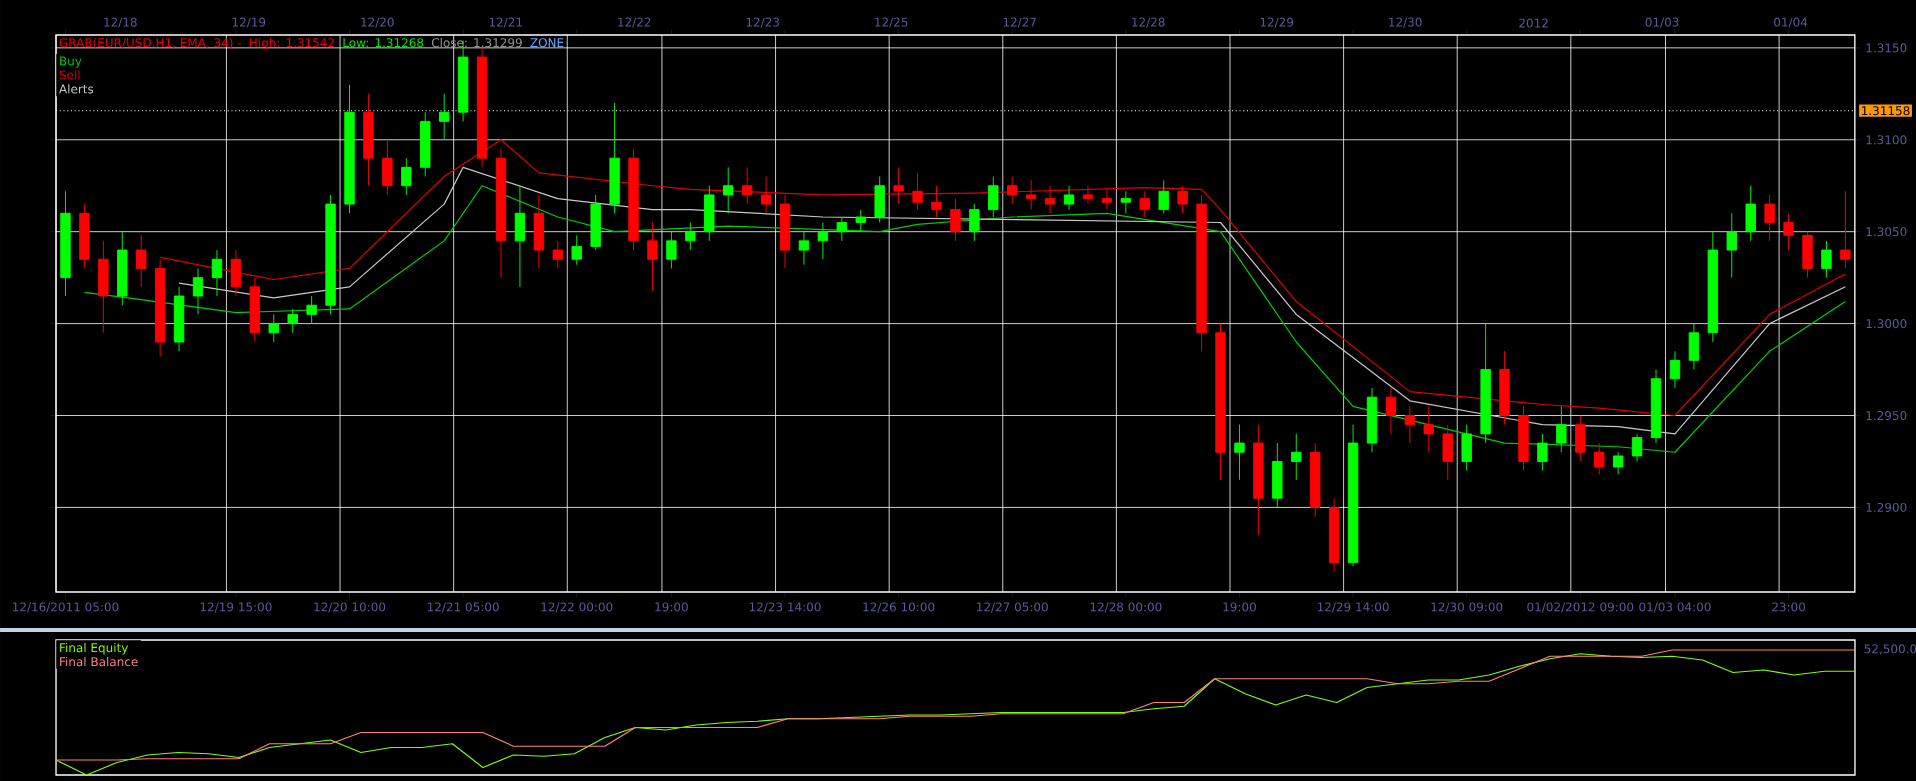 The height and width of the screenshot is (781, 1916). I want to click on text: 01/03, so click(1662, 22).